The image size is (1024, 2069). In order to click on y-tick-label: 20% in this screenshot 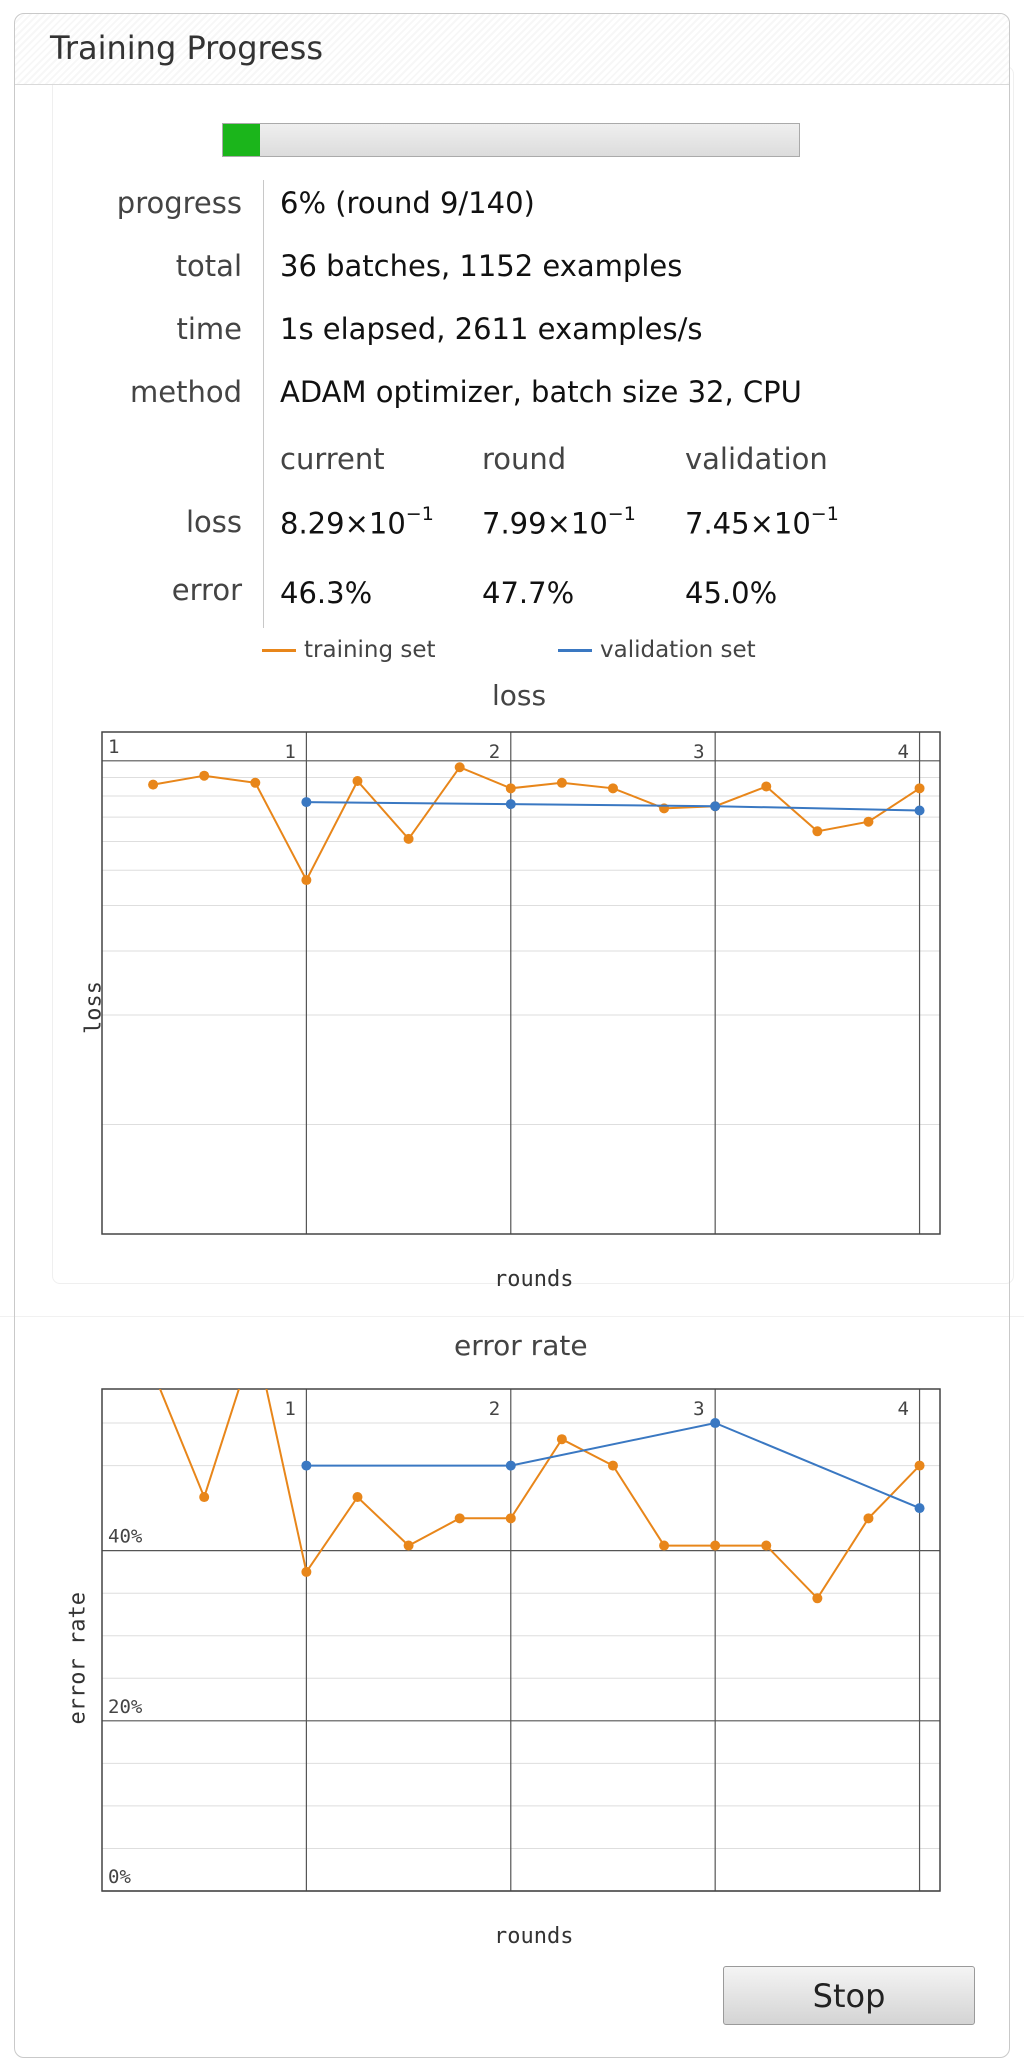, I will do `click(125, 1707)`.